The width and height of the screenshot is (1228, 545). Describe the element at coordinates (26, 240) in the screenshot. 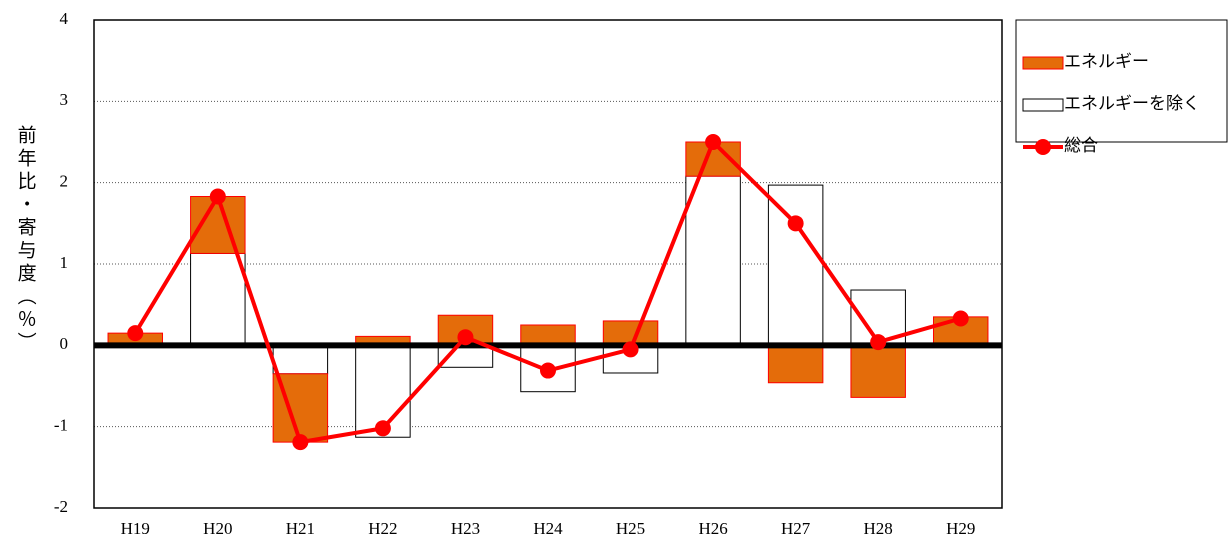

I see `y-axis-label: 前年比・寄与度（％）` at that location.